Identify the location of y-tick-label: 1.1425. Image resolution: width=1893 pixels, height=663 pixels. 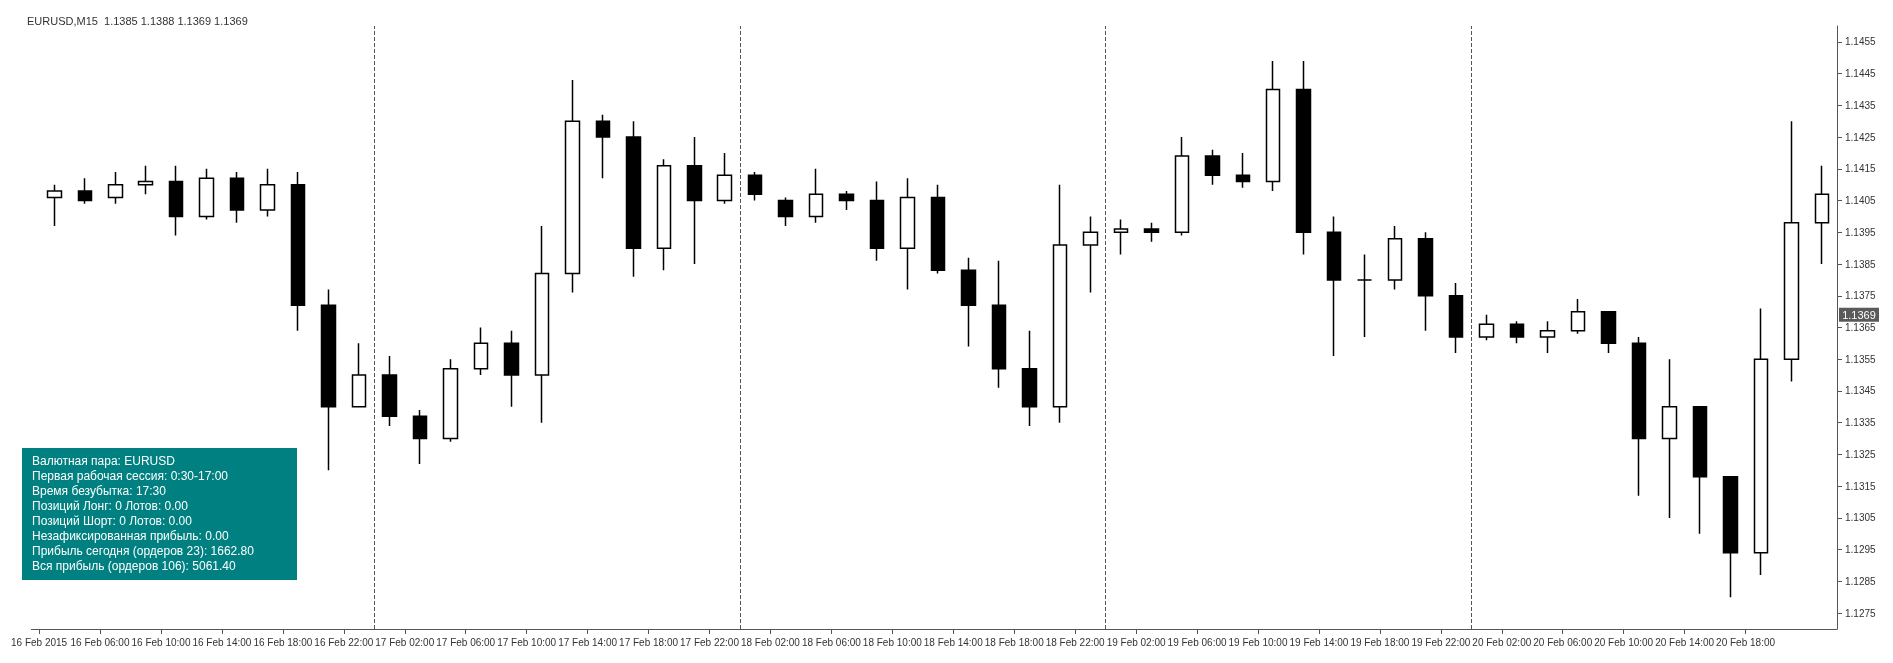
(1861, 137).